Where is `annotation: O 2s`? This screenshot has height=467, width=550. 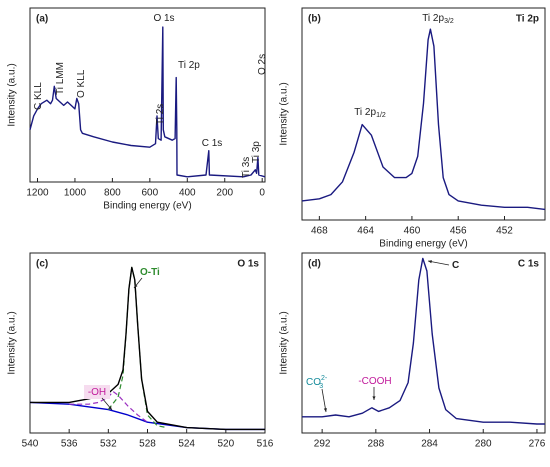 annotation: O 2s is located at coordinates (262, 64).